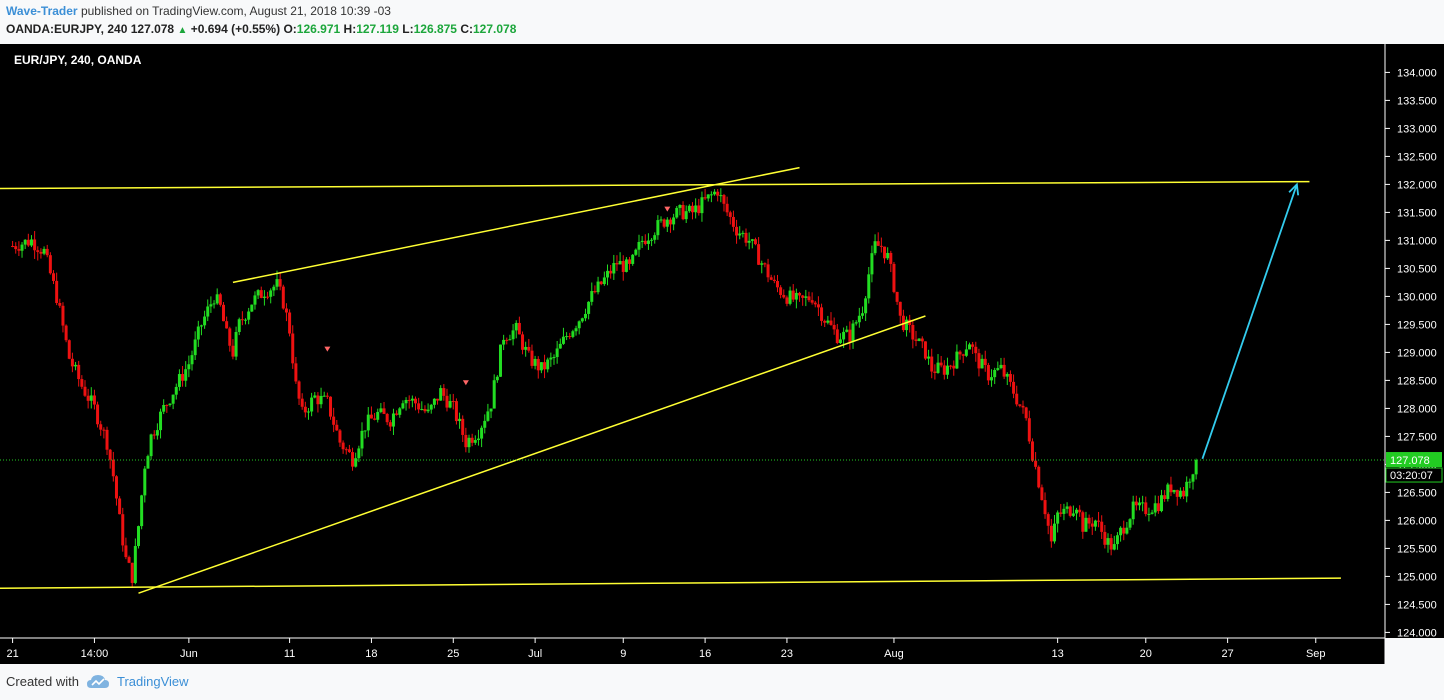 This screenshot has width=1444, height=700. What do you see at coordinates (408, 29) in the screenshot?
I see `low-label: L:` at bounding box center [408, 29].